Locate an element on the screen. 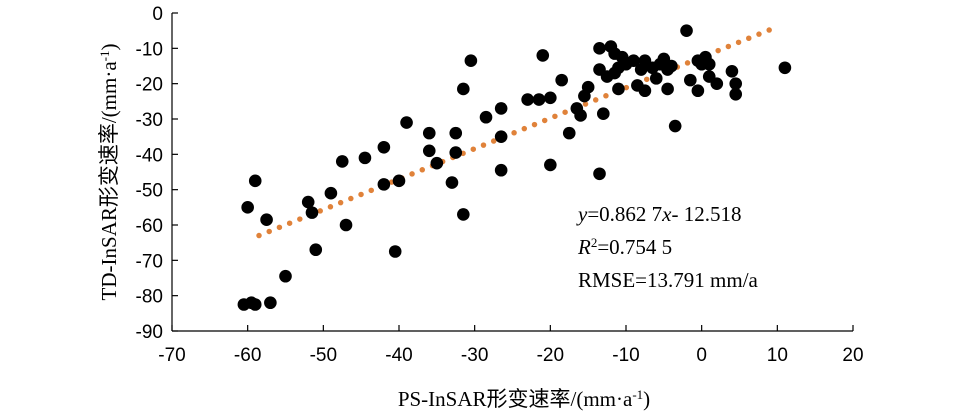  x-tick-label: -60 is located at coordinates (247, 355).